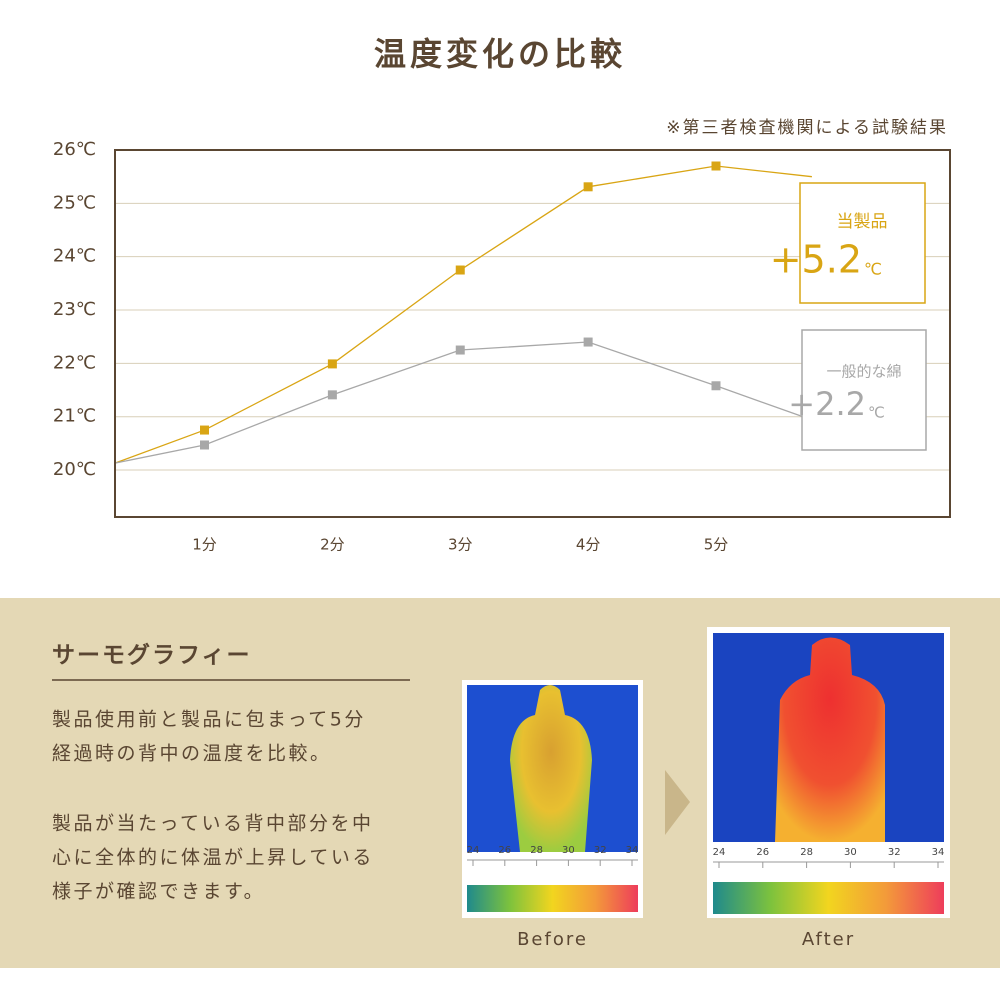 The width and height of the screenshot is (1000, 1004). Describe the element at coordinates (500, 984) in the screenshot. I see `footer-space` at that location.